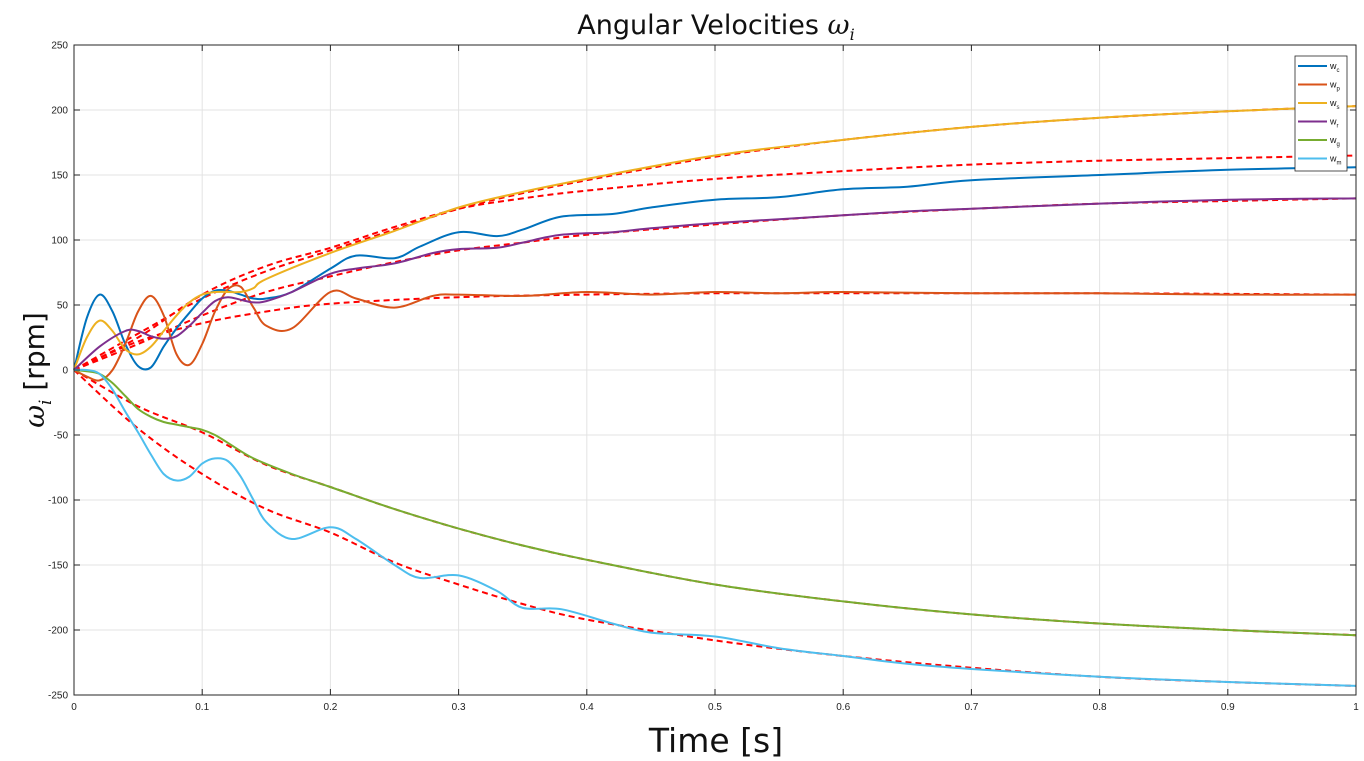 The image size is (1364, 761). What do you see at coordinates (1228, 707) in the screenshot?
I see `x-tick-label: 0.9` at bounding box center [1228, 707].